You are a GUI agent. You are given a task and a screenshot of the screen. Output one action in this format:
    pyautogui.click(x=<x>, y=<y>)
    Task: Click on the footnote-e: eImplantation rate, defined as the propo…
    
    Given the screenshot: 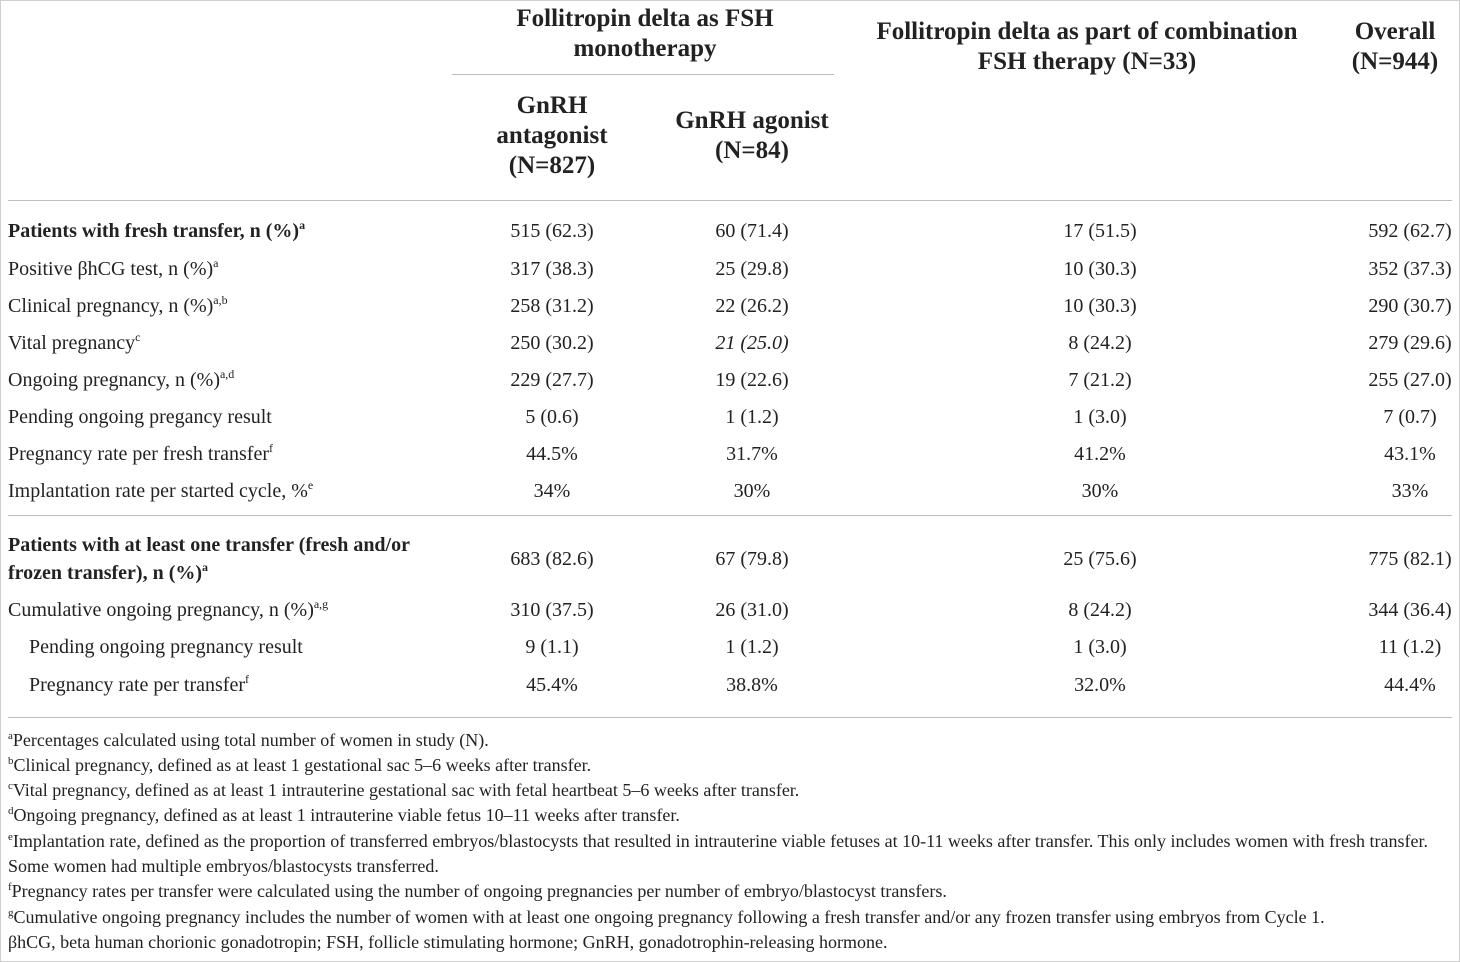 What is the action you would take?
    pyautogui.click(x=718, y=853)
    